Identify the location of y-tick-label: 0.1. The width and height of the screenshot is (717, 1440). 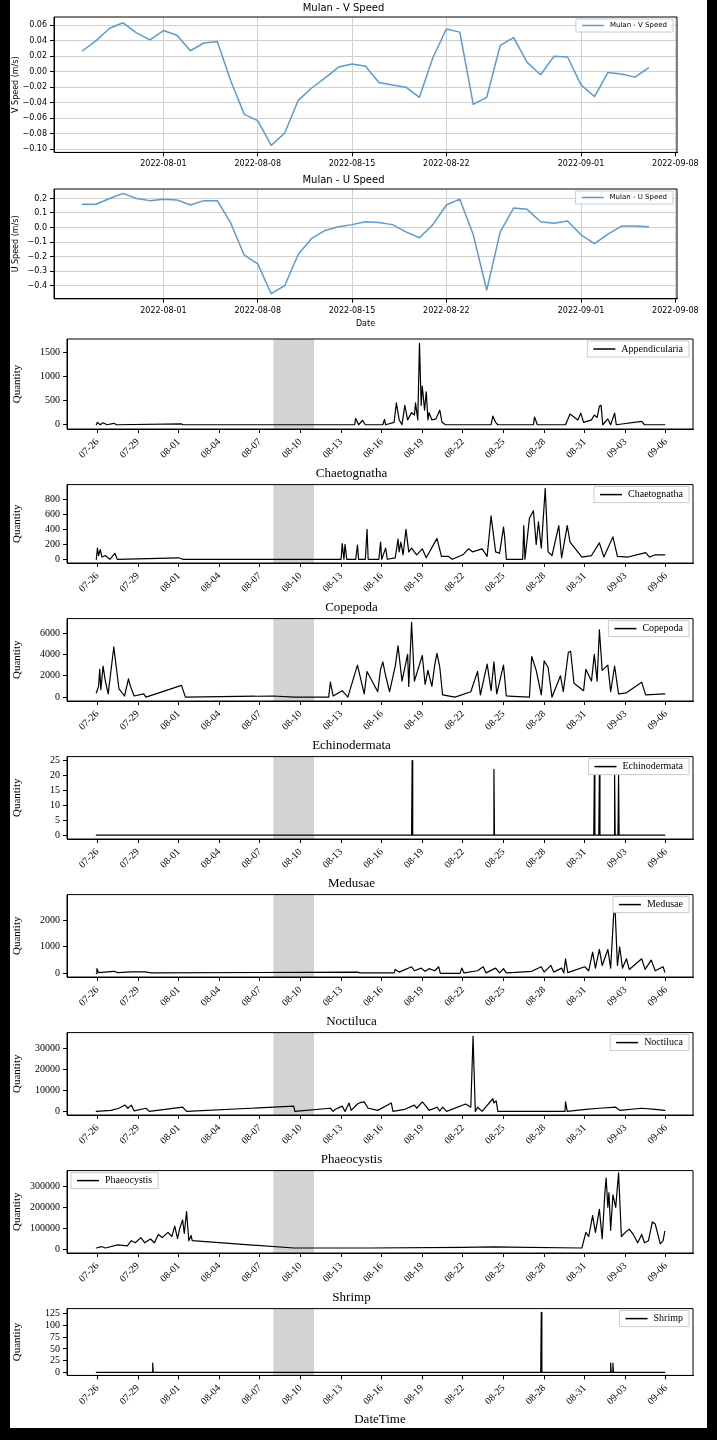
(40, 213).